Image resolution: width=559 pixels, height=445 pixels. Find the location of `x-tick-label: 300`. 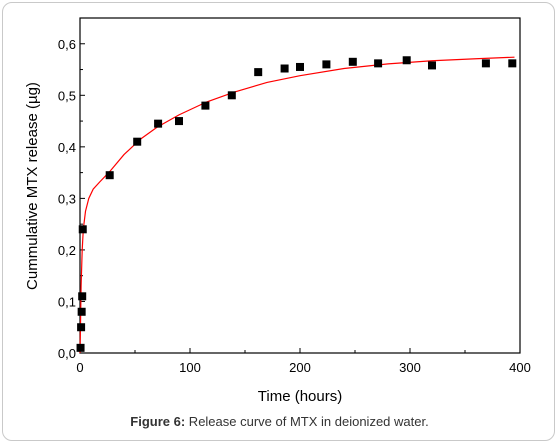

x-tick-label: 300 is located at coordinates (410, 367).